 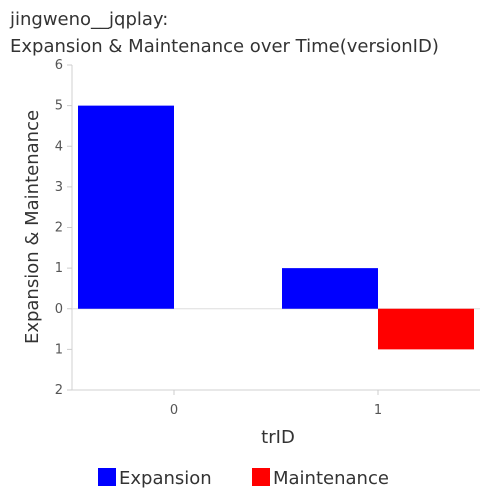 What do you see at coordinates (278, 437) in the screenshot?
I see `x-axis-title: trID` at bounding box center [278, 437].